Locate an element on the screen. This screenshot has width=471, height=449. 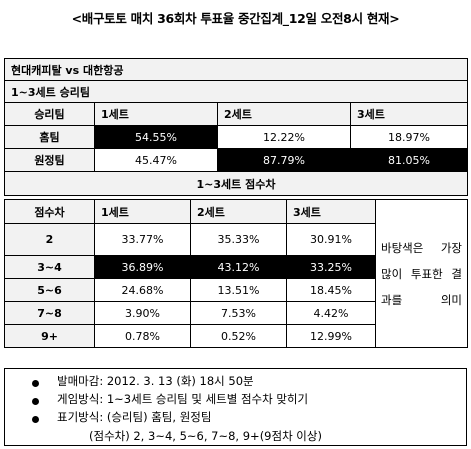
cell-value: 18.45% is located at coordinates (331, 290).